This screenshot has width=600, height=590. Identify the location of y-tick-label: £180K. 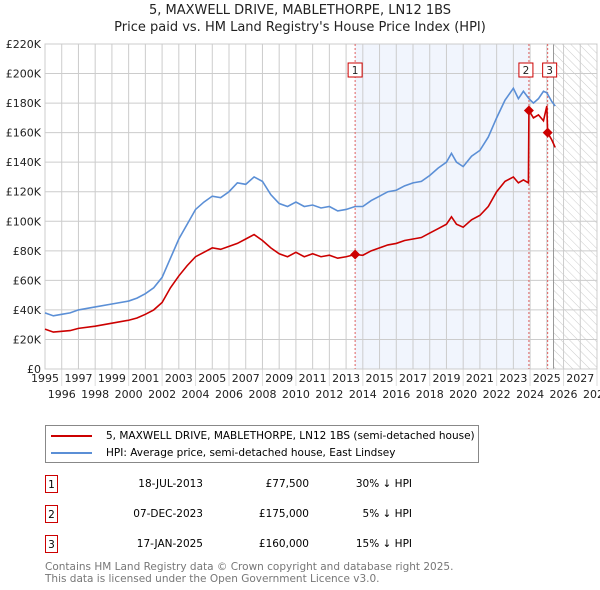
(24, 103).